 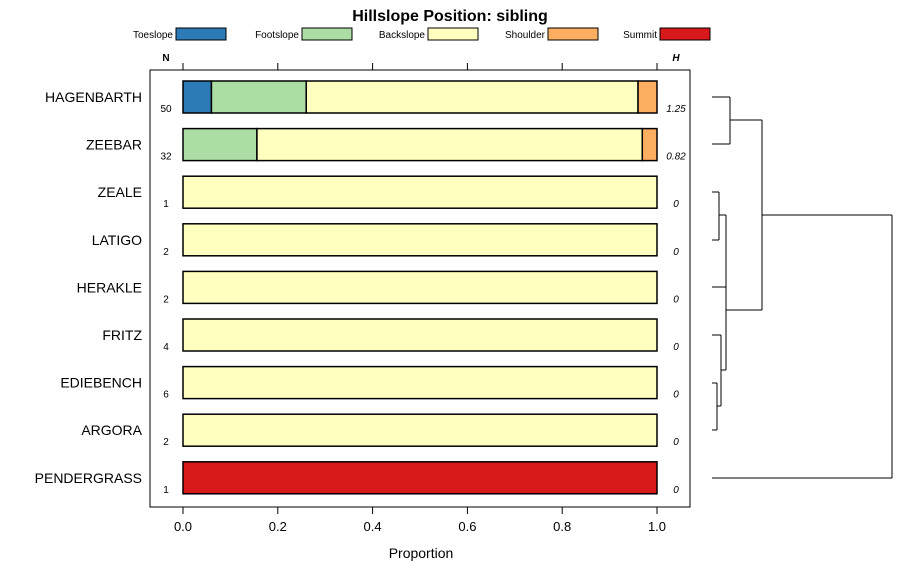 I want to click on bar-segment-summit, so click(x=420, y=478).